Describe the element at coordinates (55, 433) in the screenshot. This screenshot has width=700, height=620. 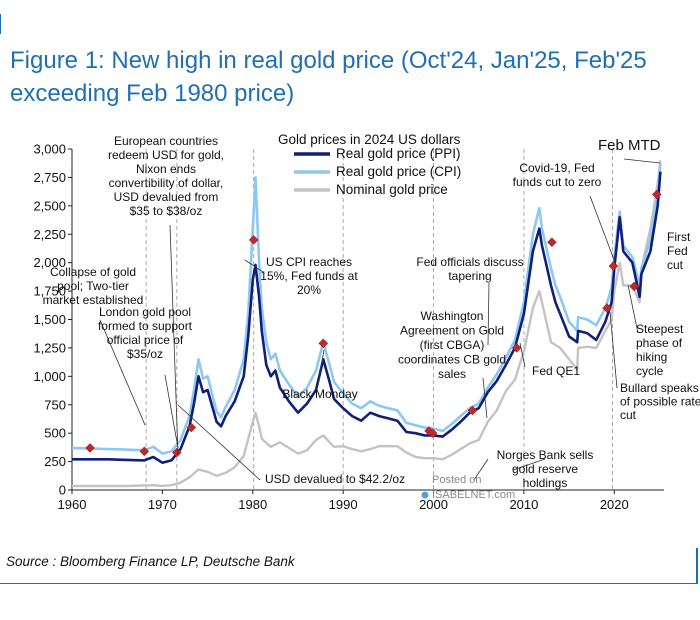
I see `y-tick-label: 500` at that location.